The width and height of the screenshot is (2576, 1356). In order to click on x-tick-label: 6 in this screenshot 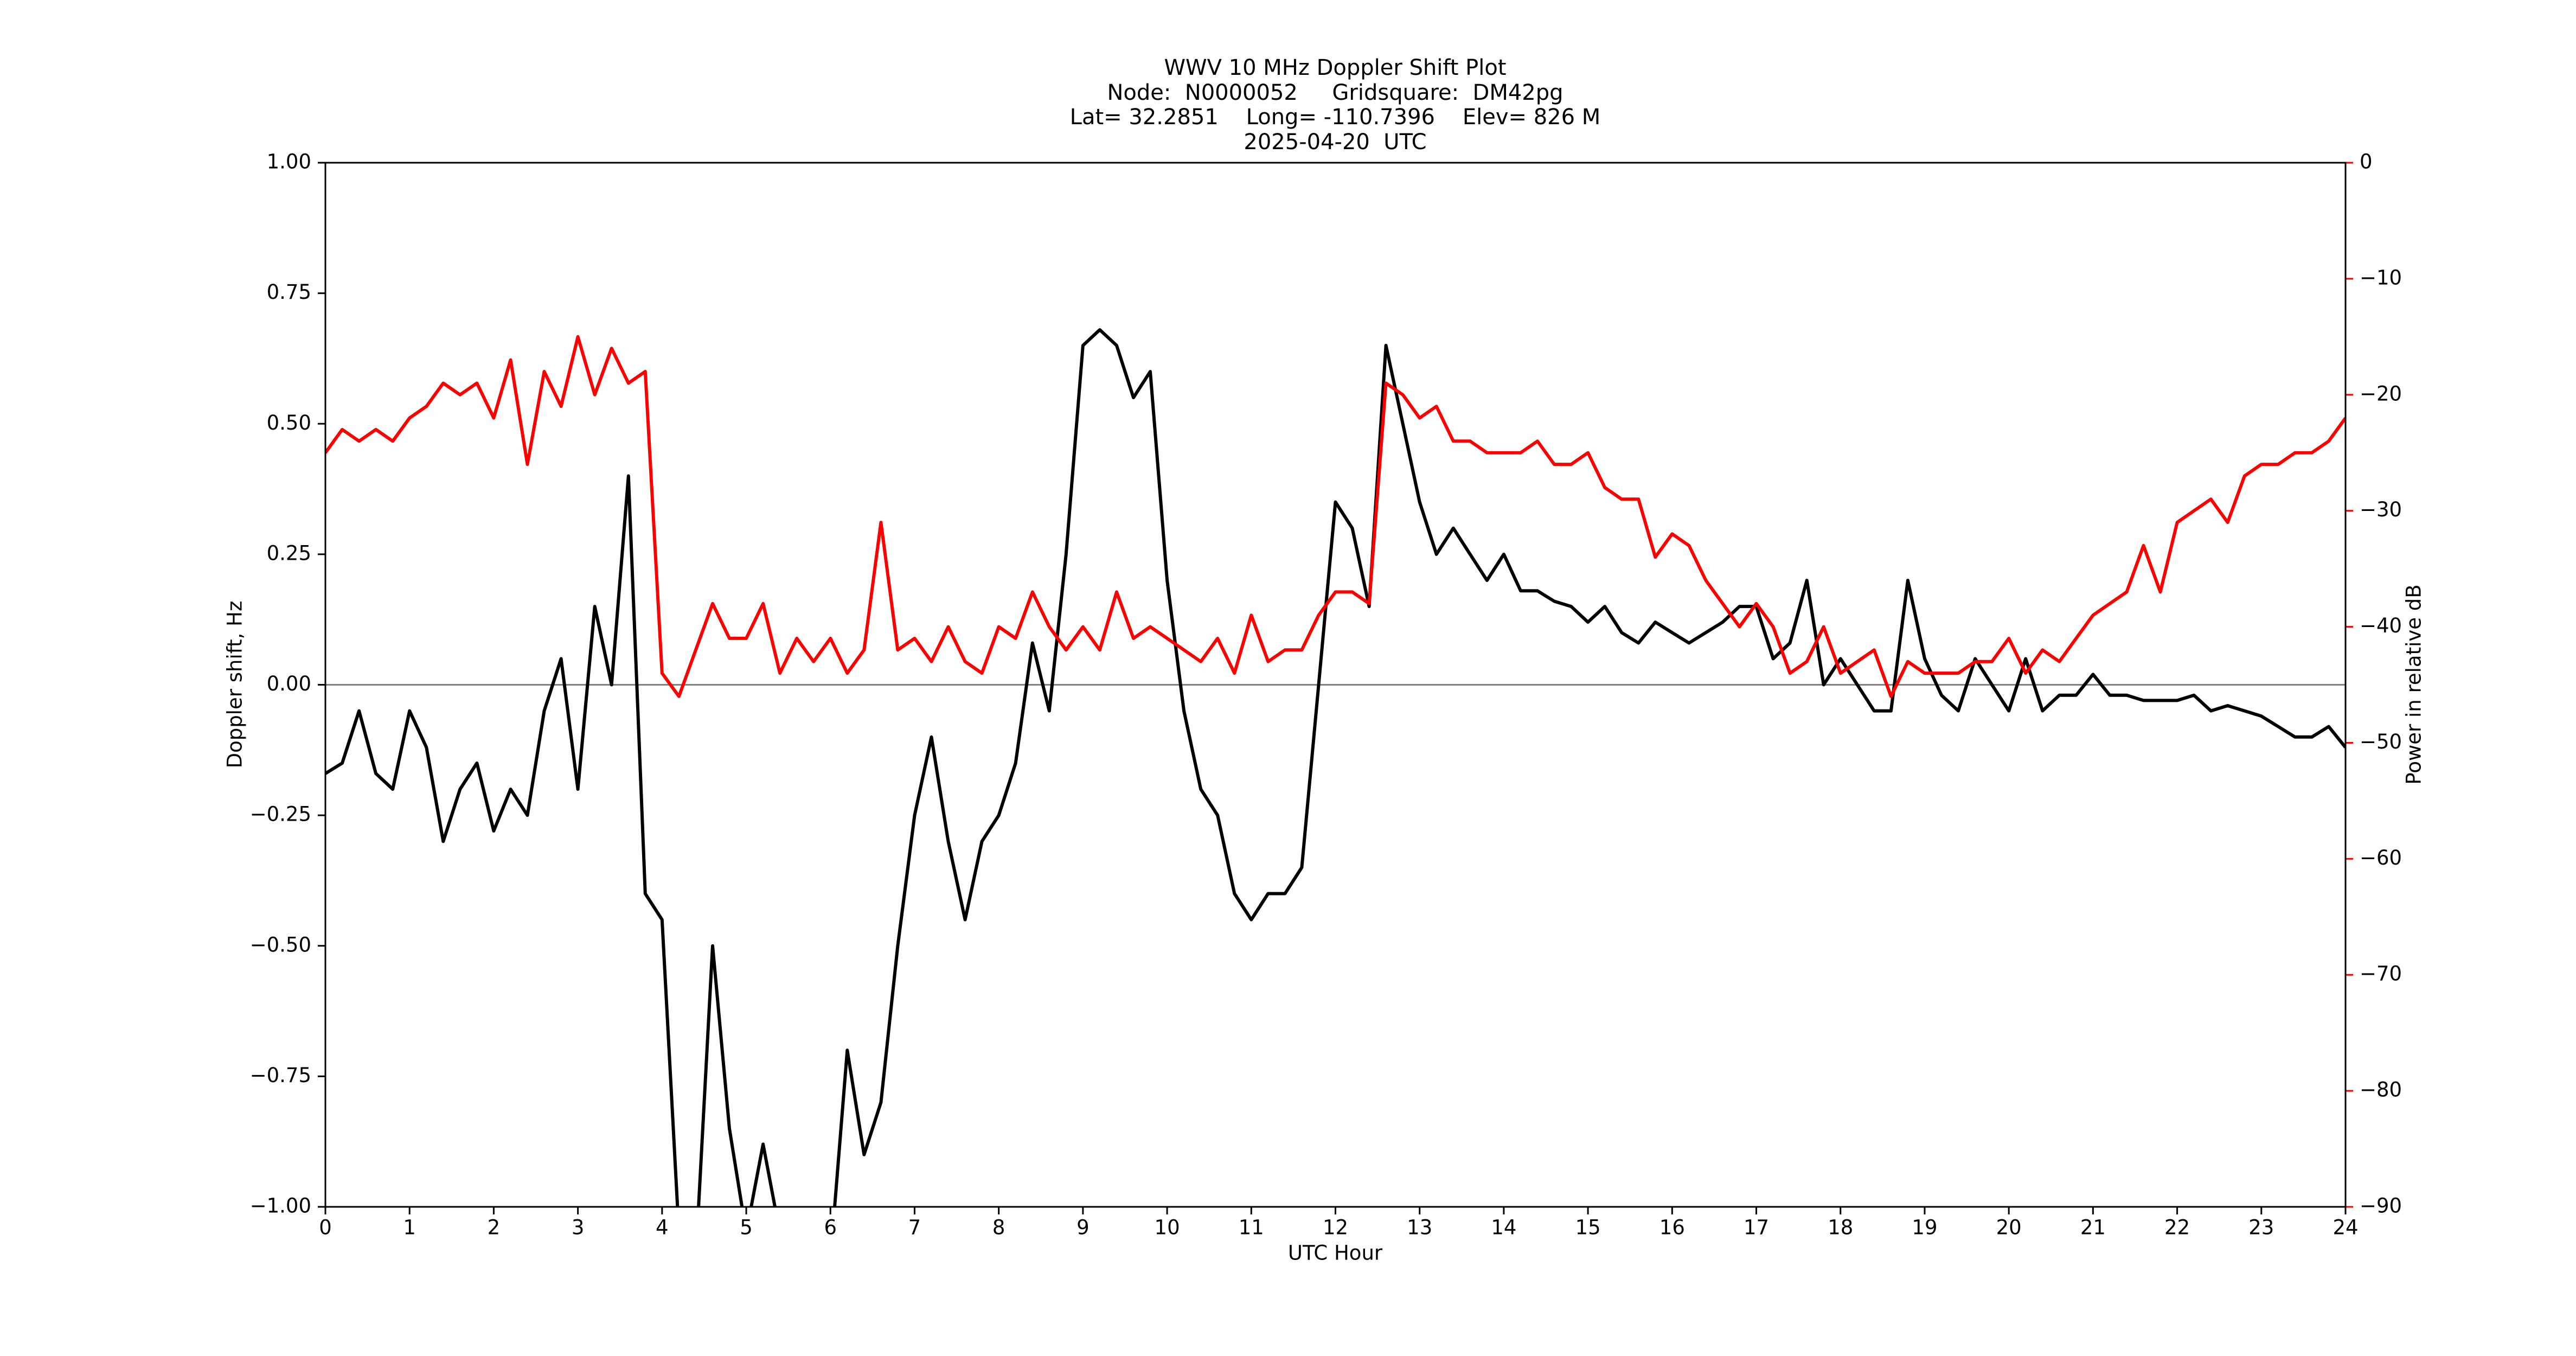, I will do `click(830, 1227)`.